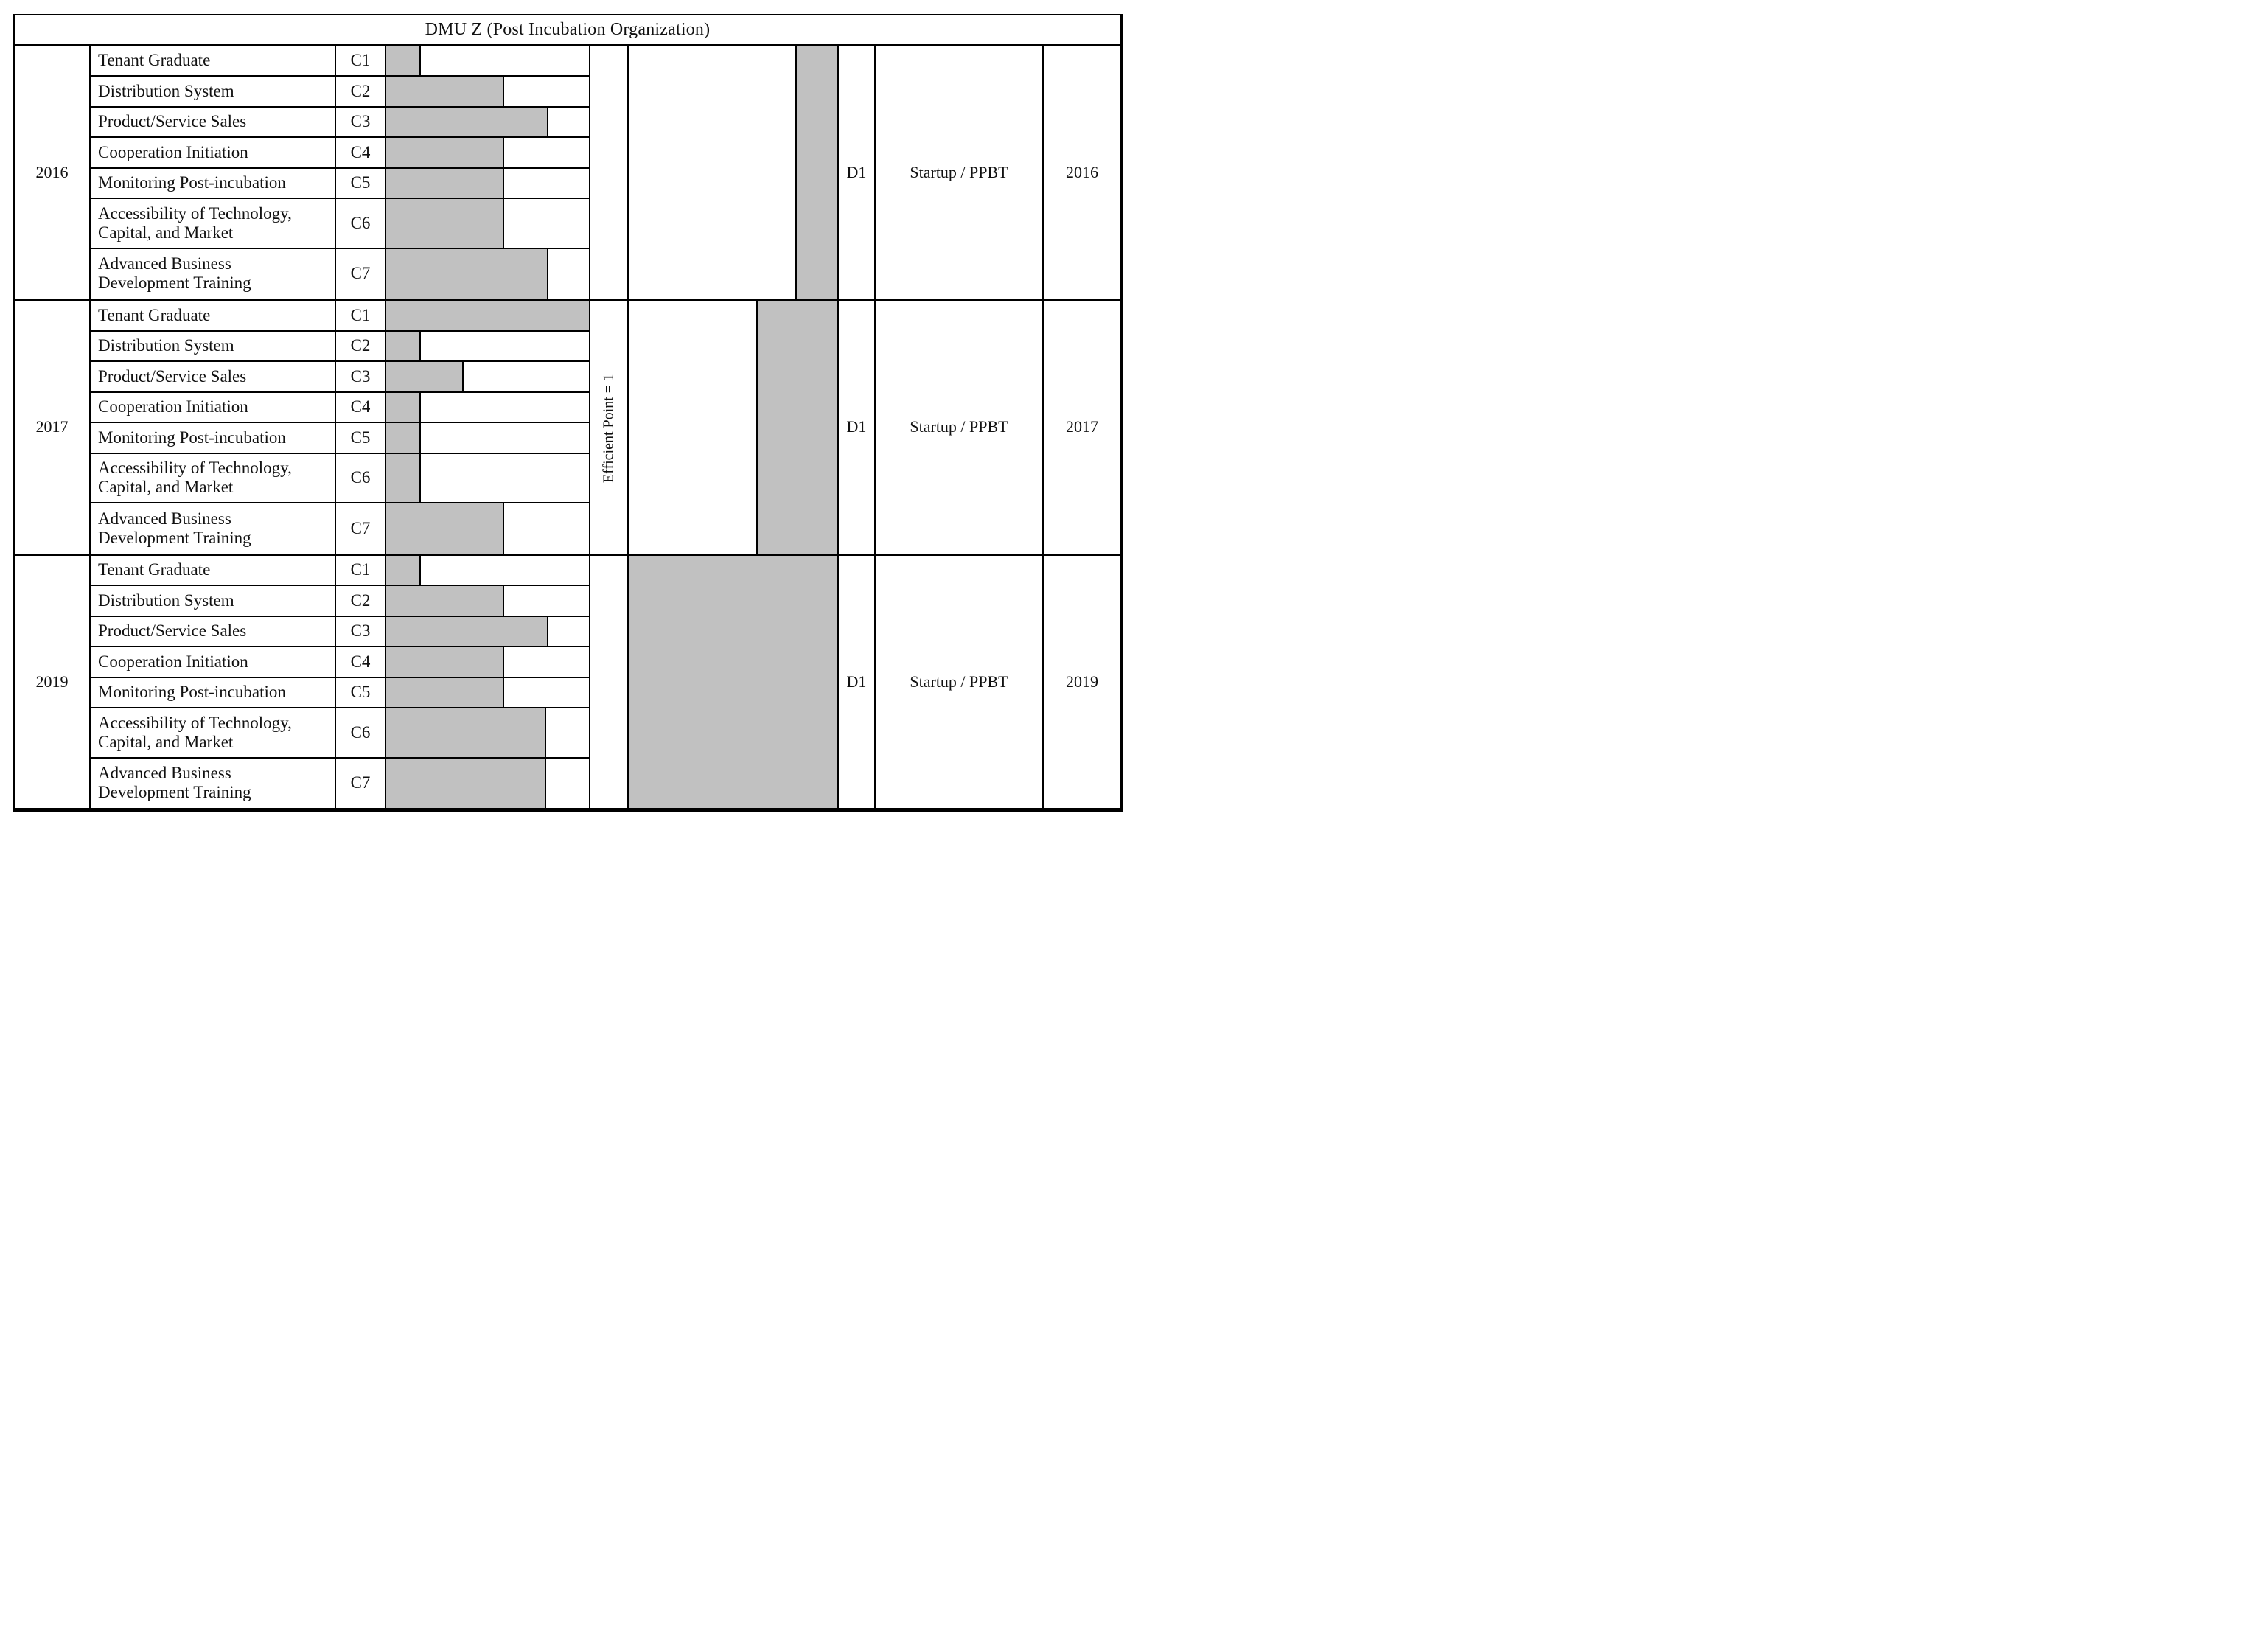  What do you see at coordinates (1082, 427) in the screenshot?
I see `year-cell-right: 2017` at bounding box center [1082, 427].